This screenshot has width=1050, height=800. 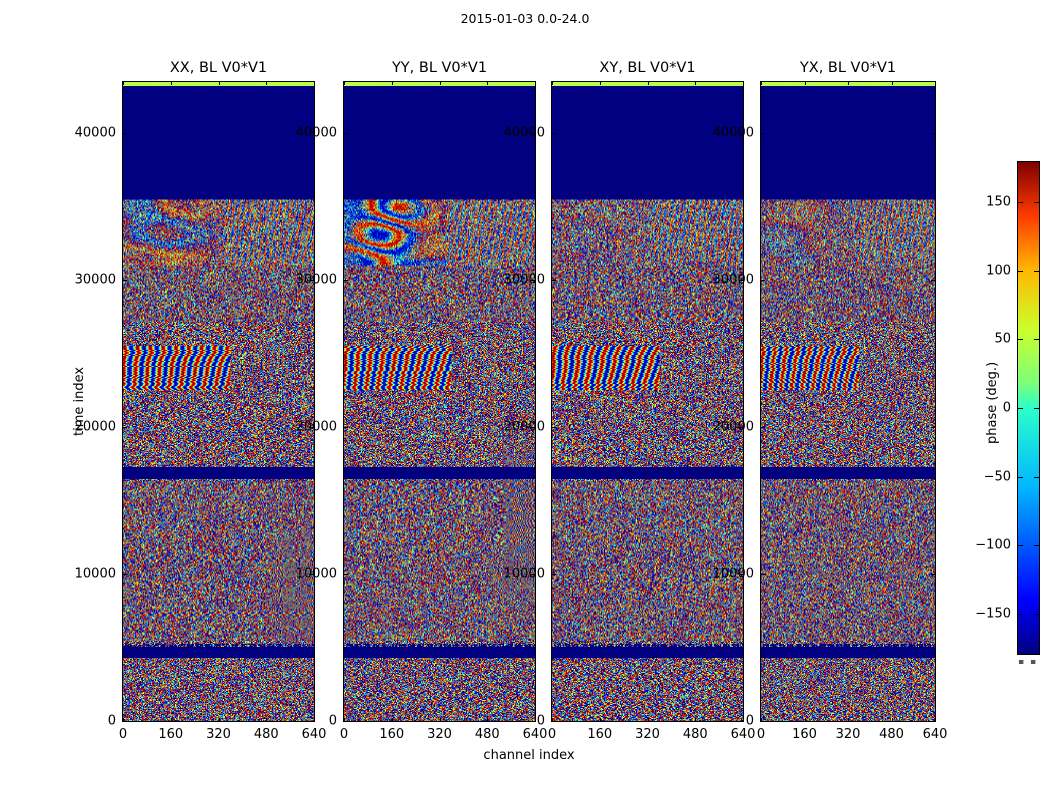 I want to click on colorbar-extend-marks: ▪ ▪ ▪ ▪ ▪, so click(x=1029, y=662).